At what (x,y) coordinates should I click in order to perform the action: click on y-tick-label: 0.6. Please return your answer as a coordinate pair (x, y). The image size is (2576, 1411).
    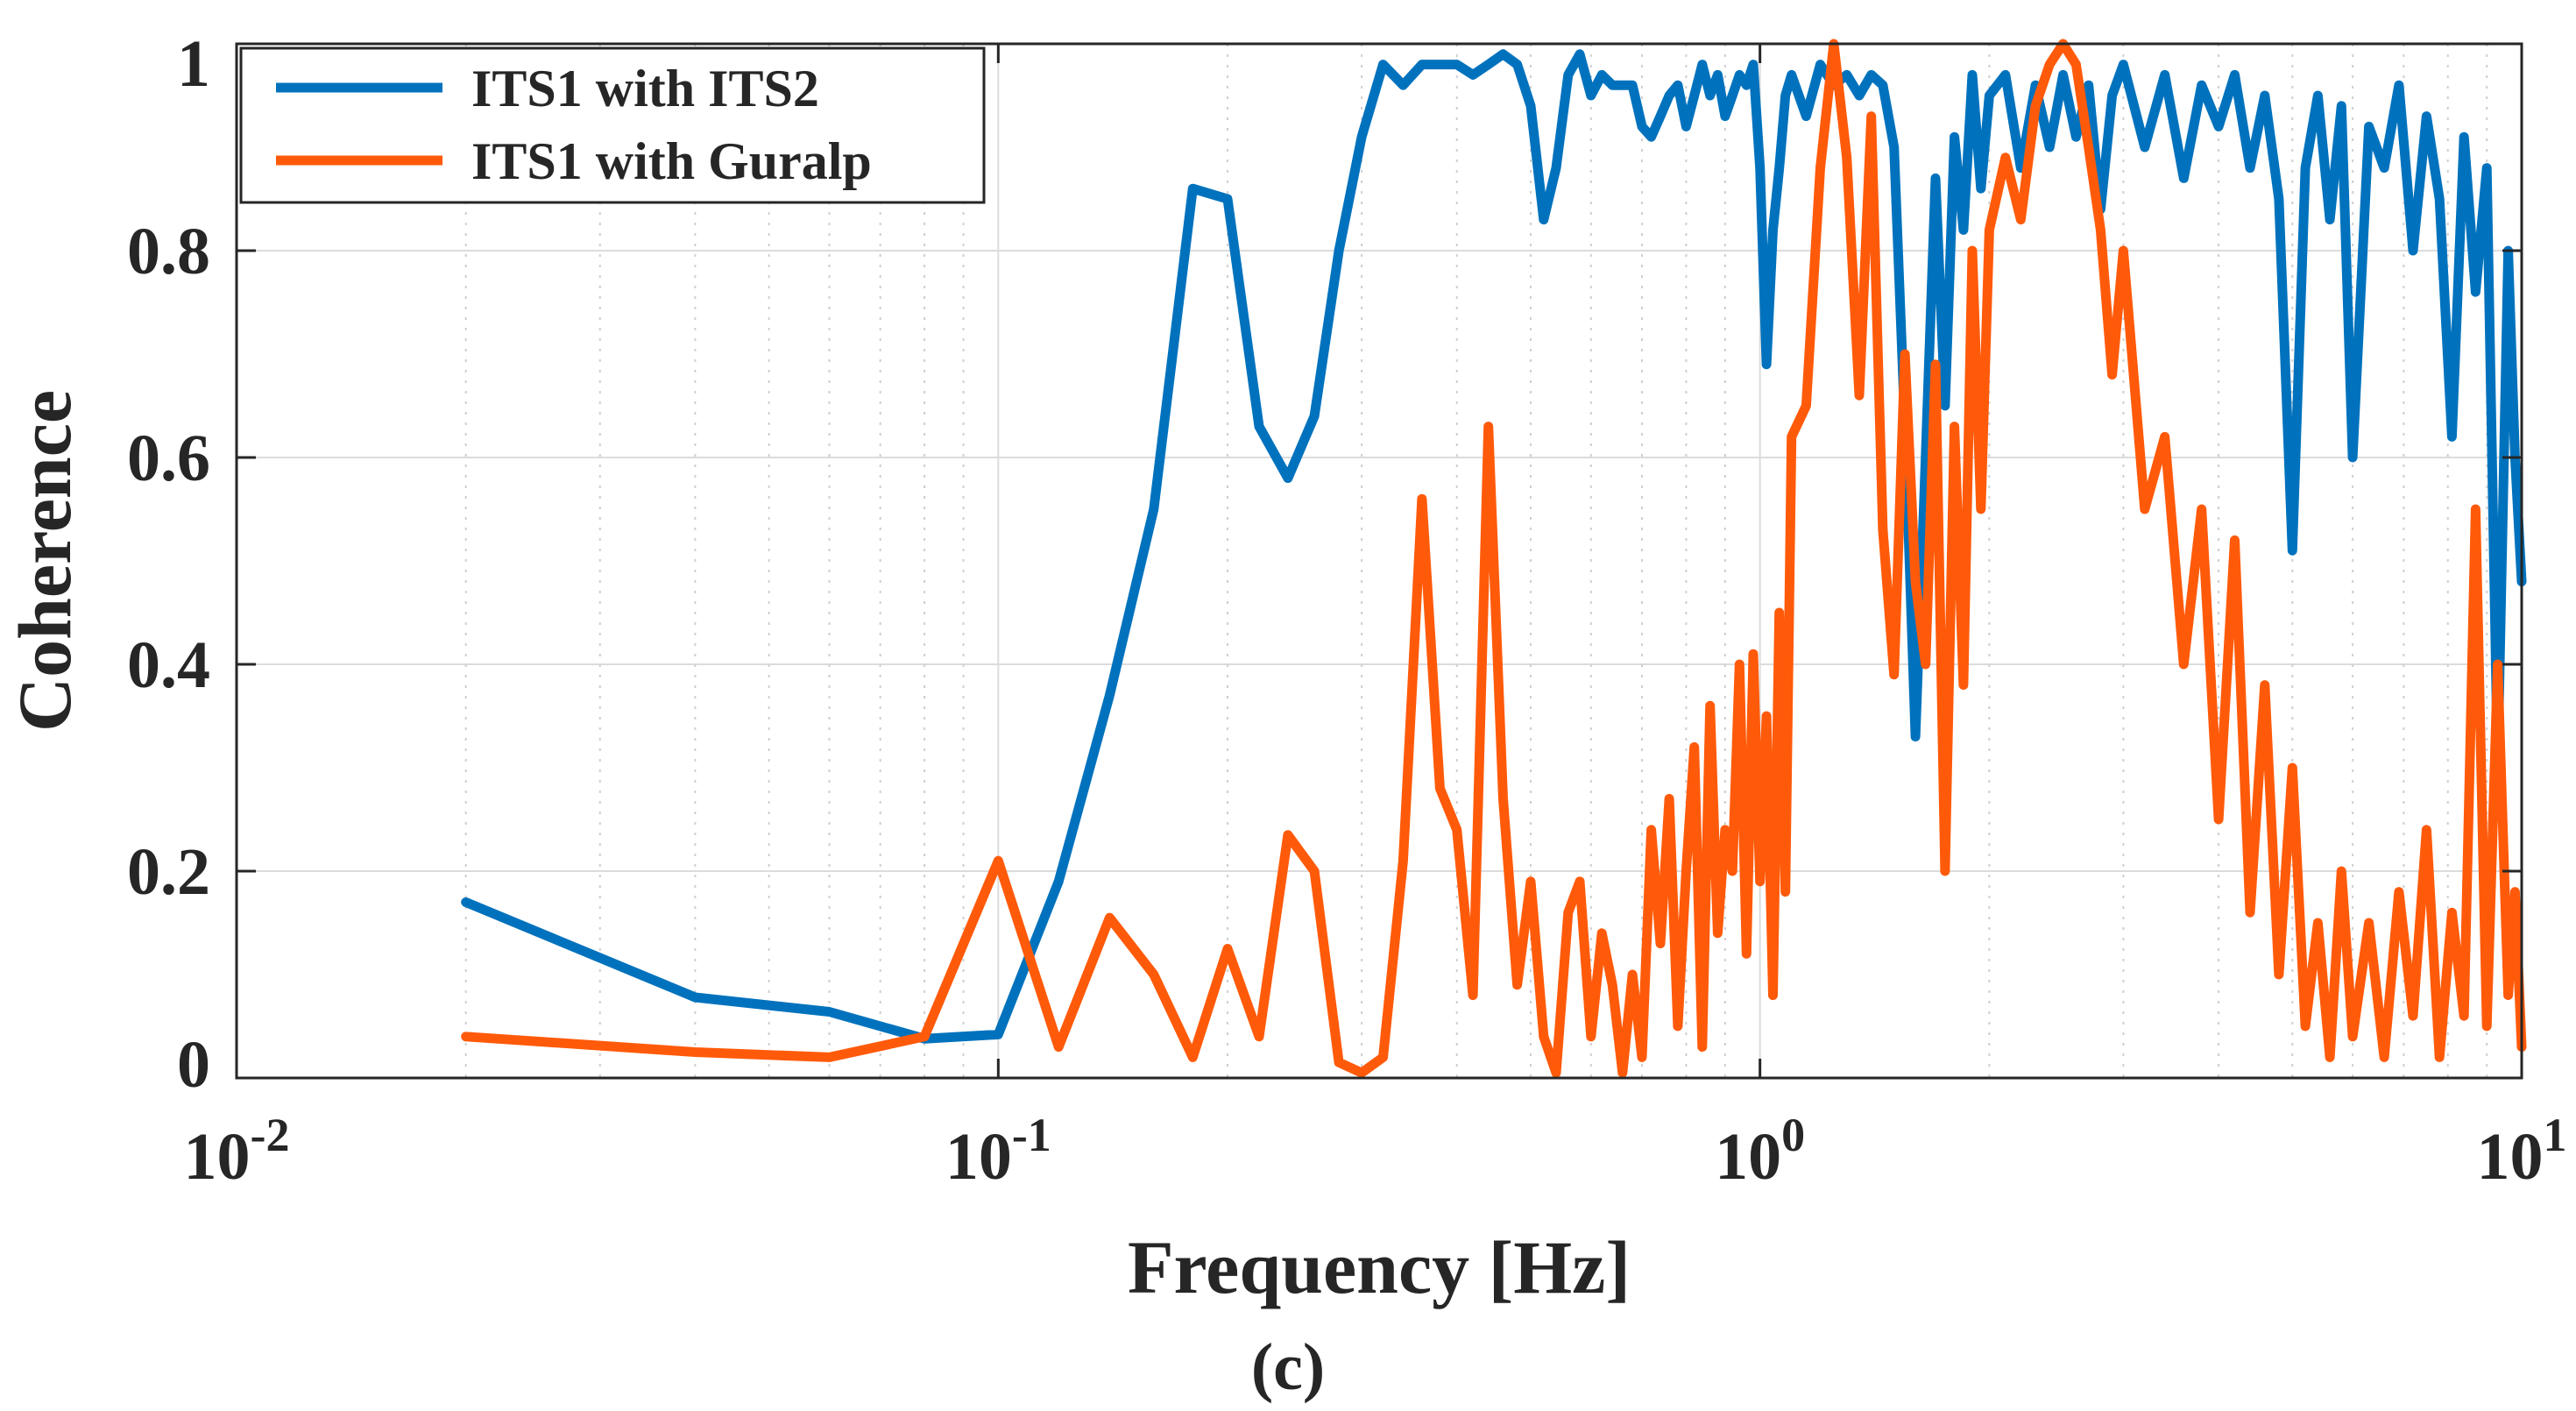
    Looking at the image, I should click on (168, 459).